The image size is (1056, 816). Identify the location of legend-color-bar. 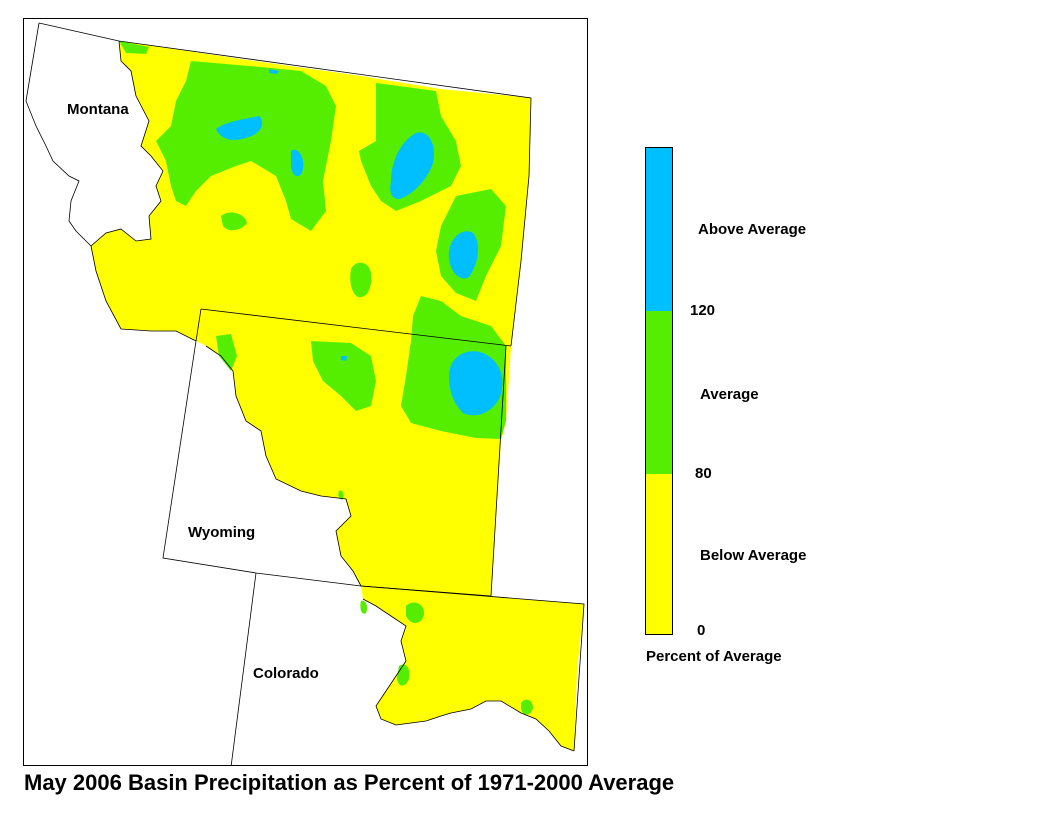
(659, 391).